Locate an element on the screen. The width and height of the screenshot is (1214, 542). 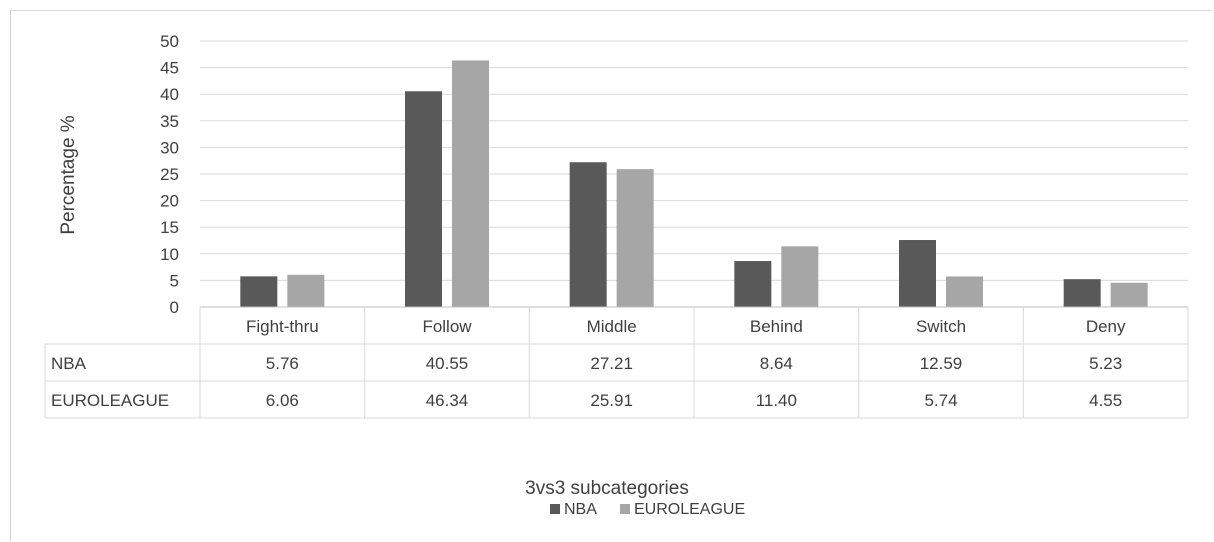
data-label: 25.91 is located at coordinates (611, 400).